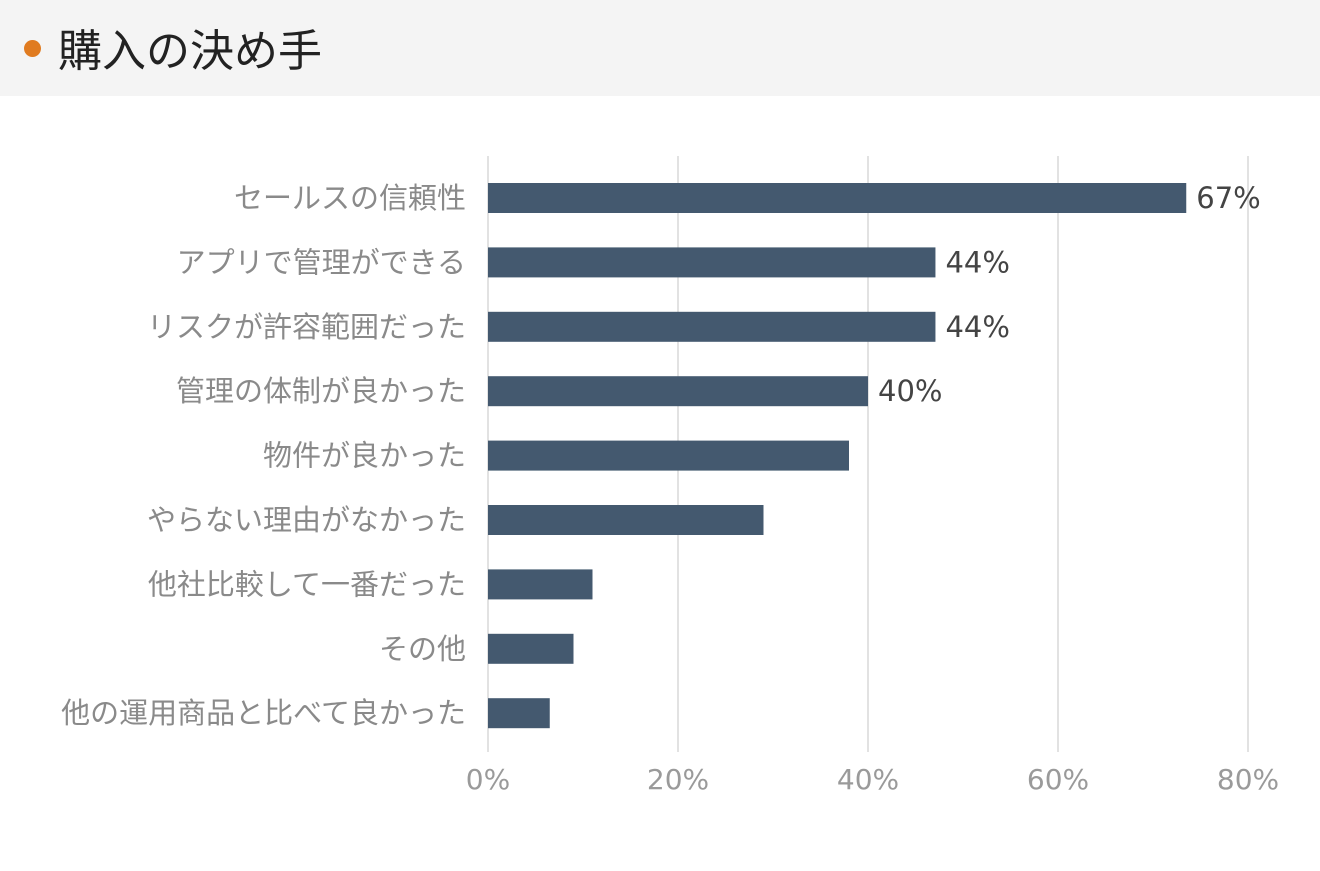 This screenshot has width=1320, height=871. What do you see at coordinates (422, 649) in the screenshot?
I see `category-label: その他` at bounding box center [422, 649].